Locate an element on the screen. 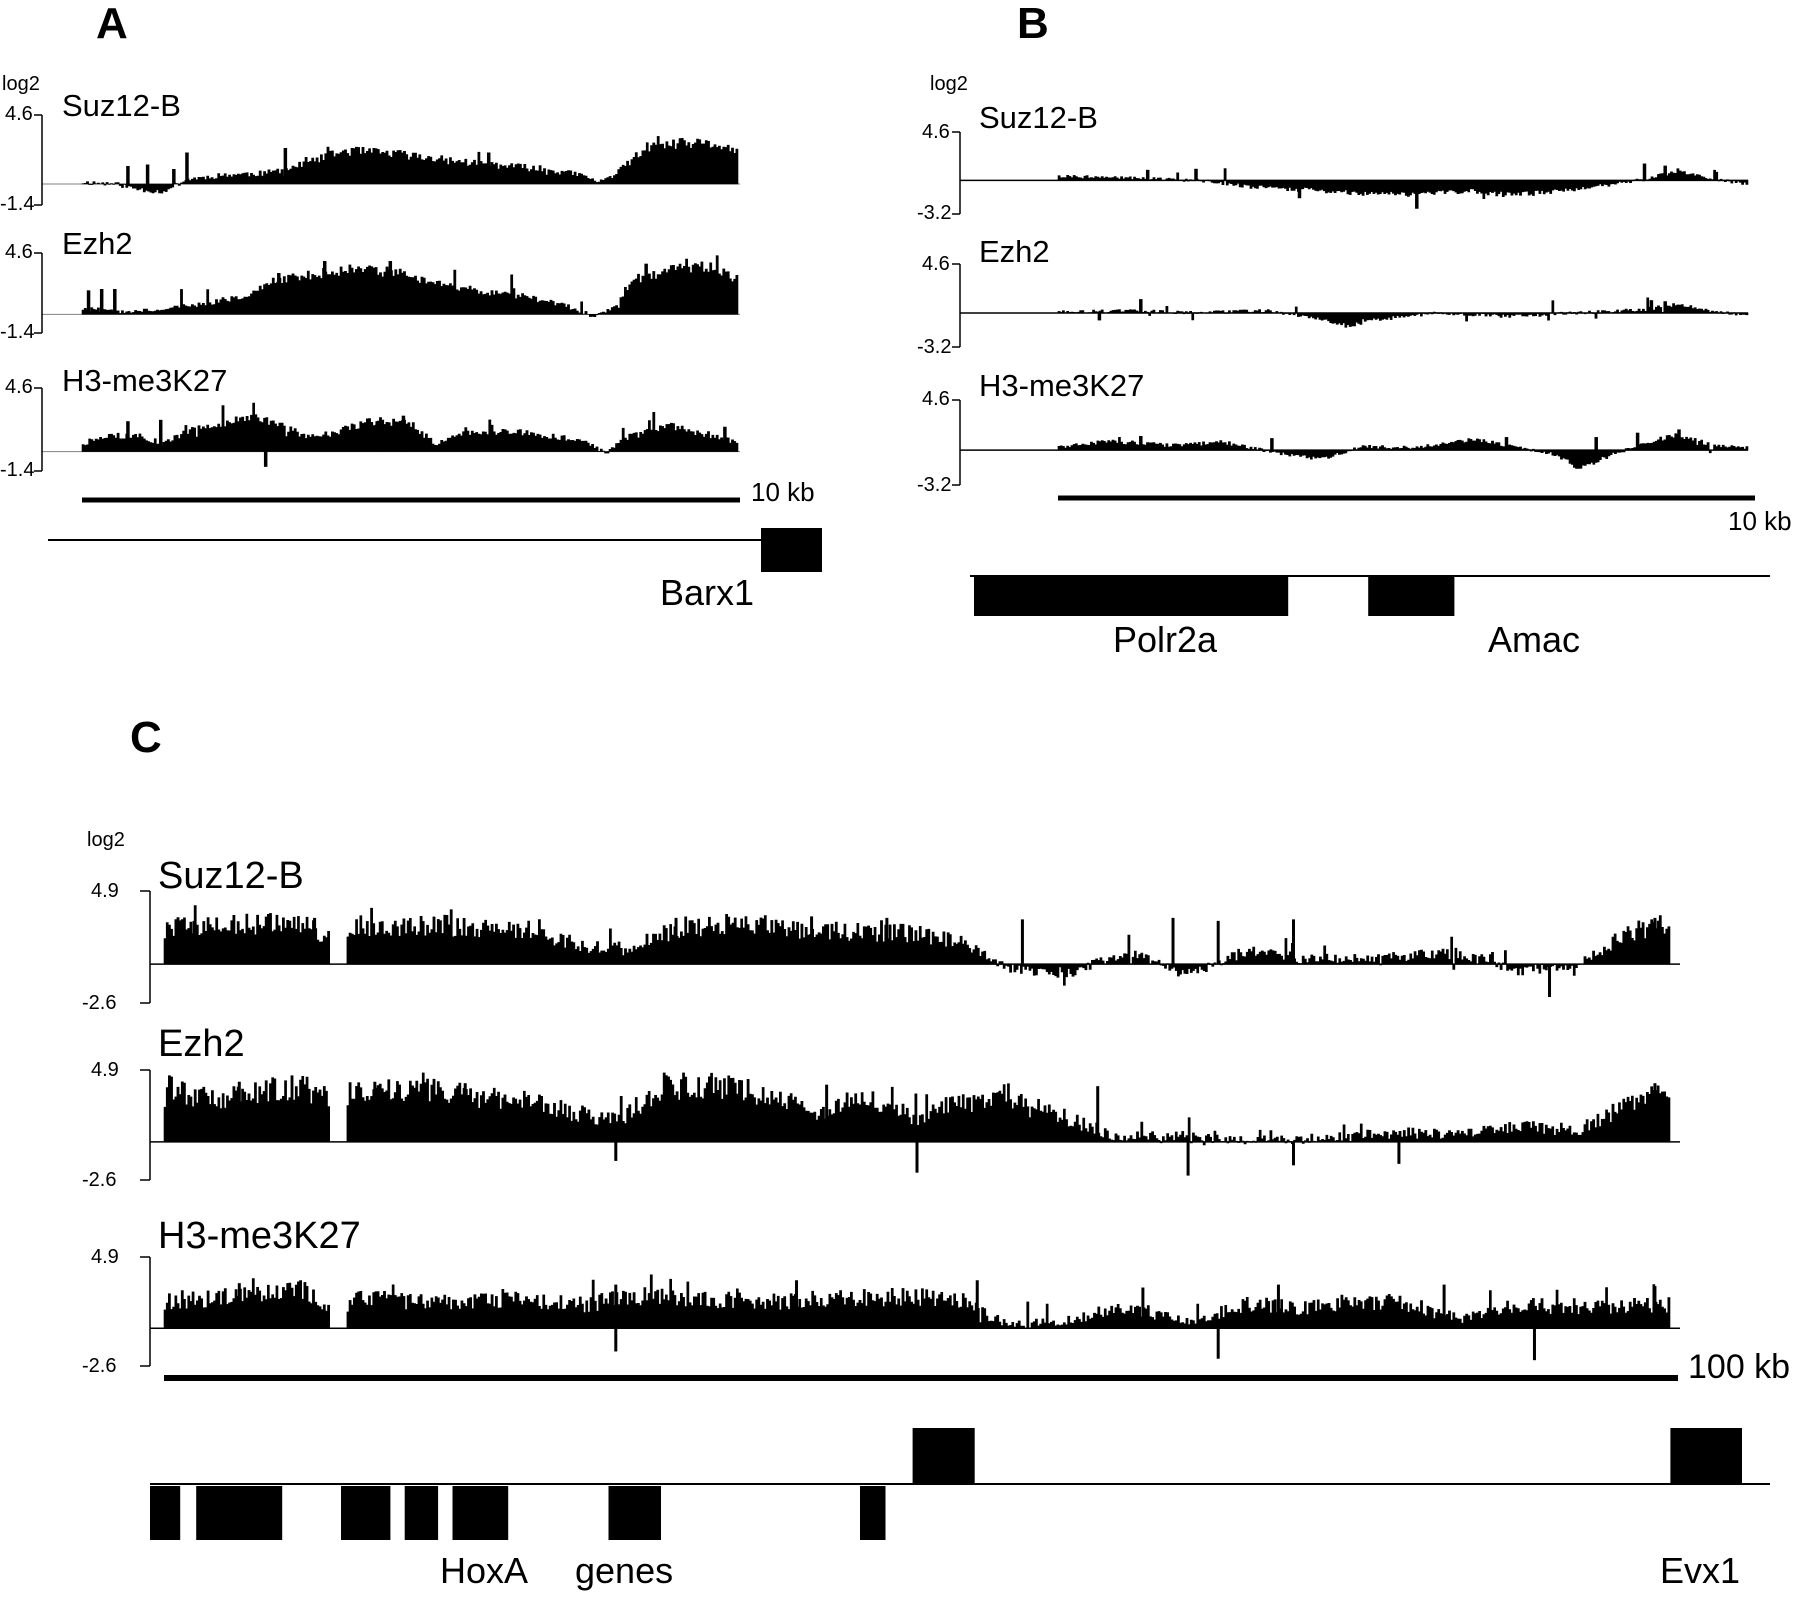  panel-b-scale-label: 10 kb is located at coordinates (1760, 521).